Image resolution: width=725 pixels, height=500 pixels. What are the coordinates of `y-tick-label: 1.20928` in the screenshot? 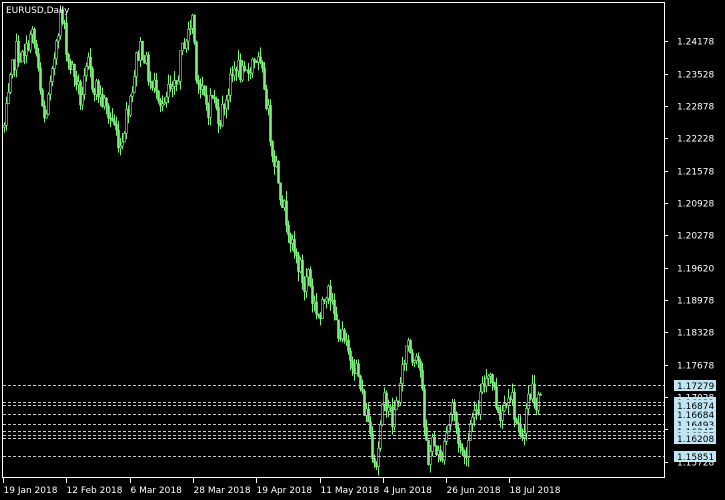 It's located at (695, 205).